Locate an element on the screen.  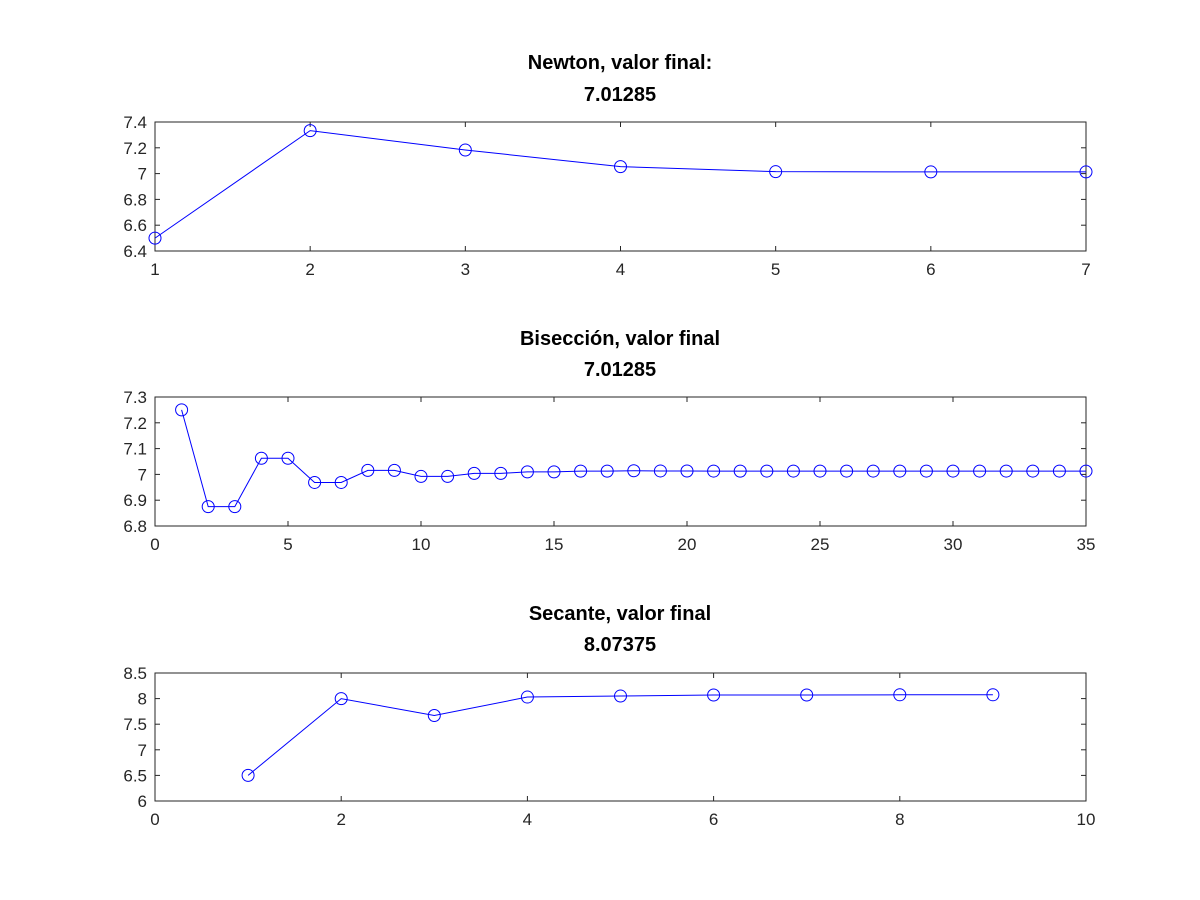
x-tick-label: 8 is located at coordinates (899, 819).